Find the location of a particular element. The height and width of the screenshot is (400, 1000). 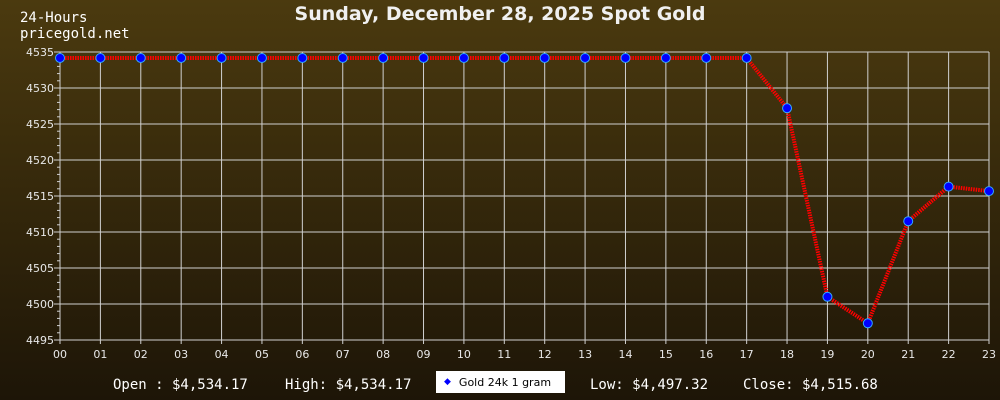

x-tick-label: 15 is located at coordinates (666, 354).